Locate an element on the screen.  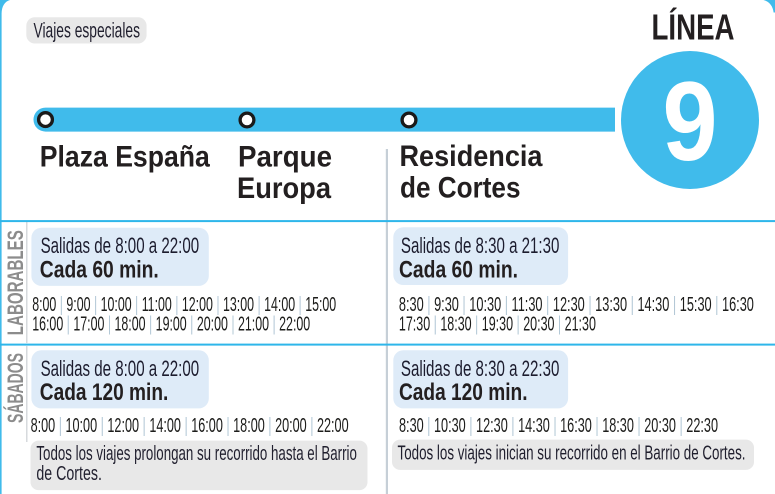
svg-text: Salidas de 8:30 a 21:30 is located at coordinates (480, 245).